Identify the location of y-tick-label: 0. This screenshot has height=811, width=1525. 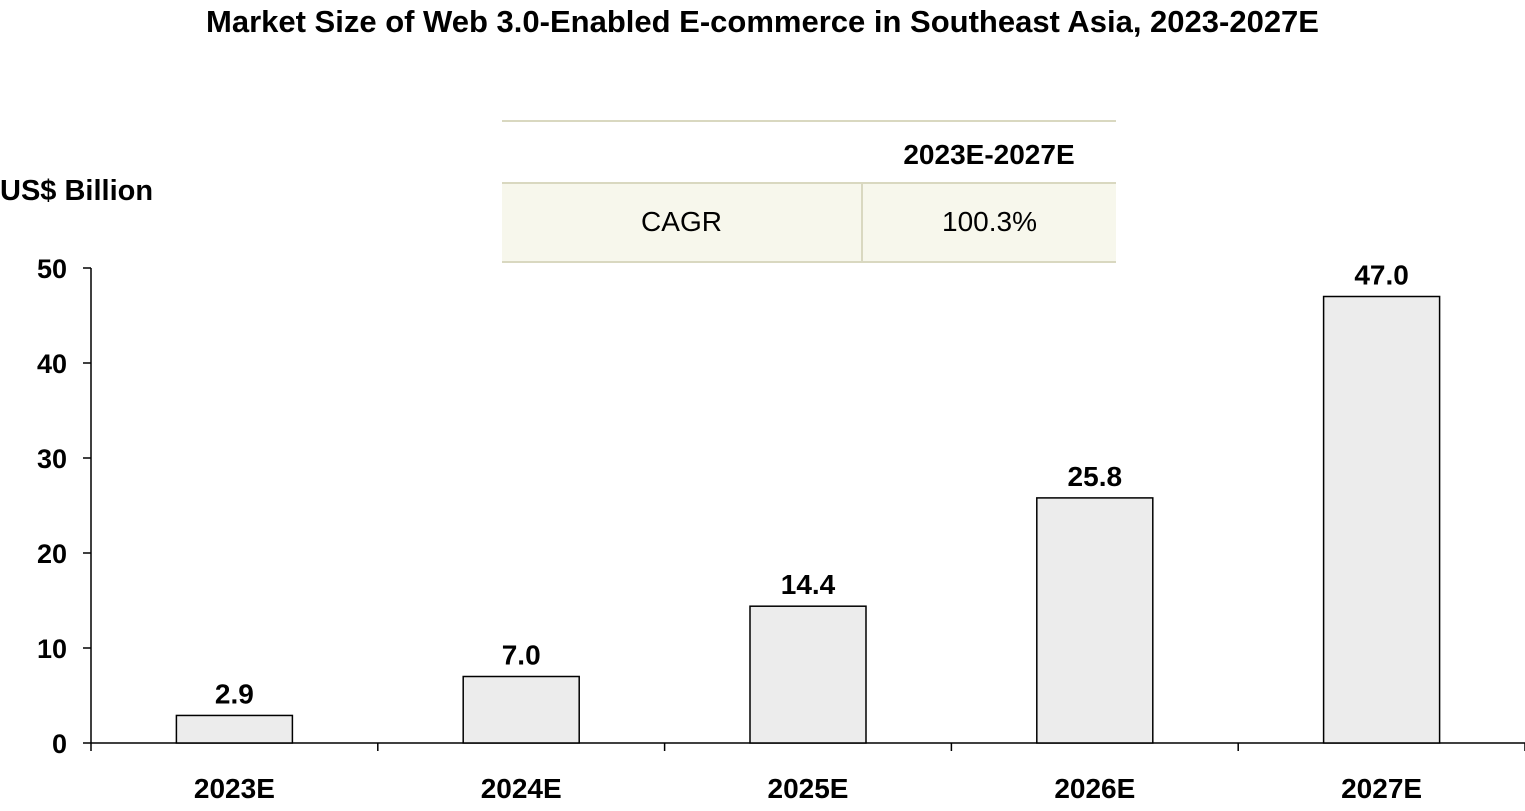
(59, 744).